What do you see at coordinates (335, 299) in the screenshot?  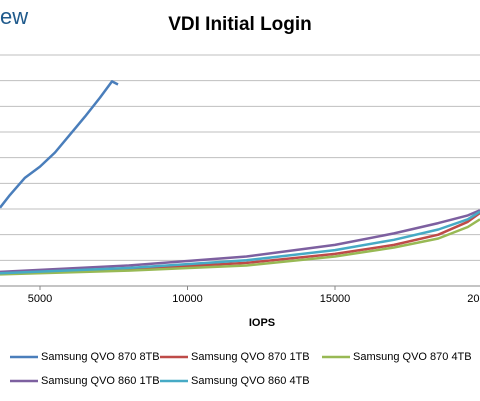 I see `x-tick-label: 15000` at bounding box center [335, 299].